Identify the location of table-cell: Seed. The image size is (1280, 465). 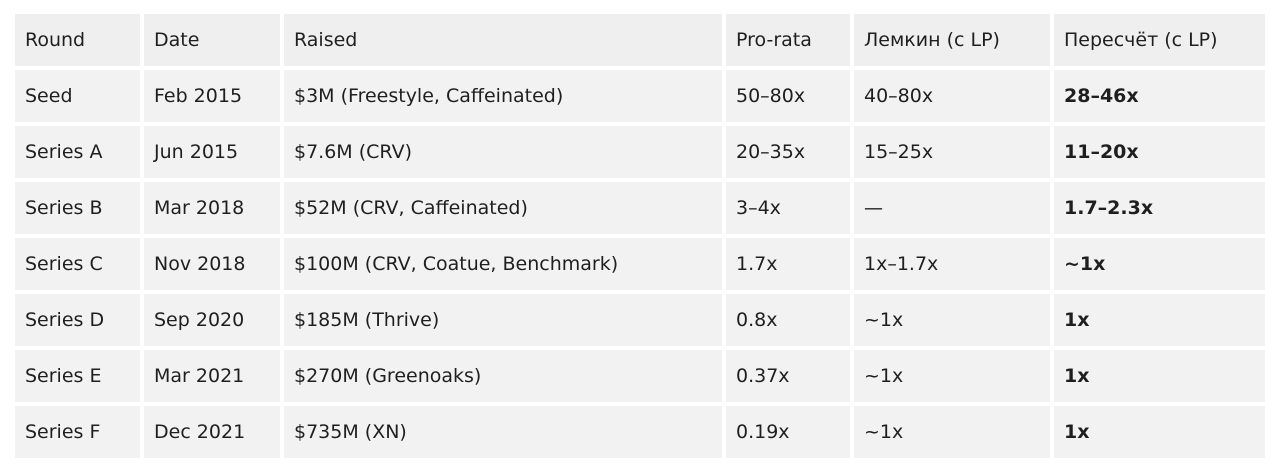
(77, 96).